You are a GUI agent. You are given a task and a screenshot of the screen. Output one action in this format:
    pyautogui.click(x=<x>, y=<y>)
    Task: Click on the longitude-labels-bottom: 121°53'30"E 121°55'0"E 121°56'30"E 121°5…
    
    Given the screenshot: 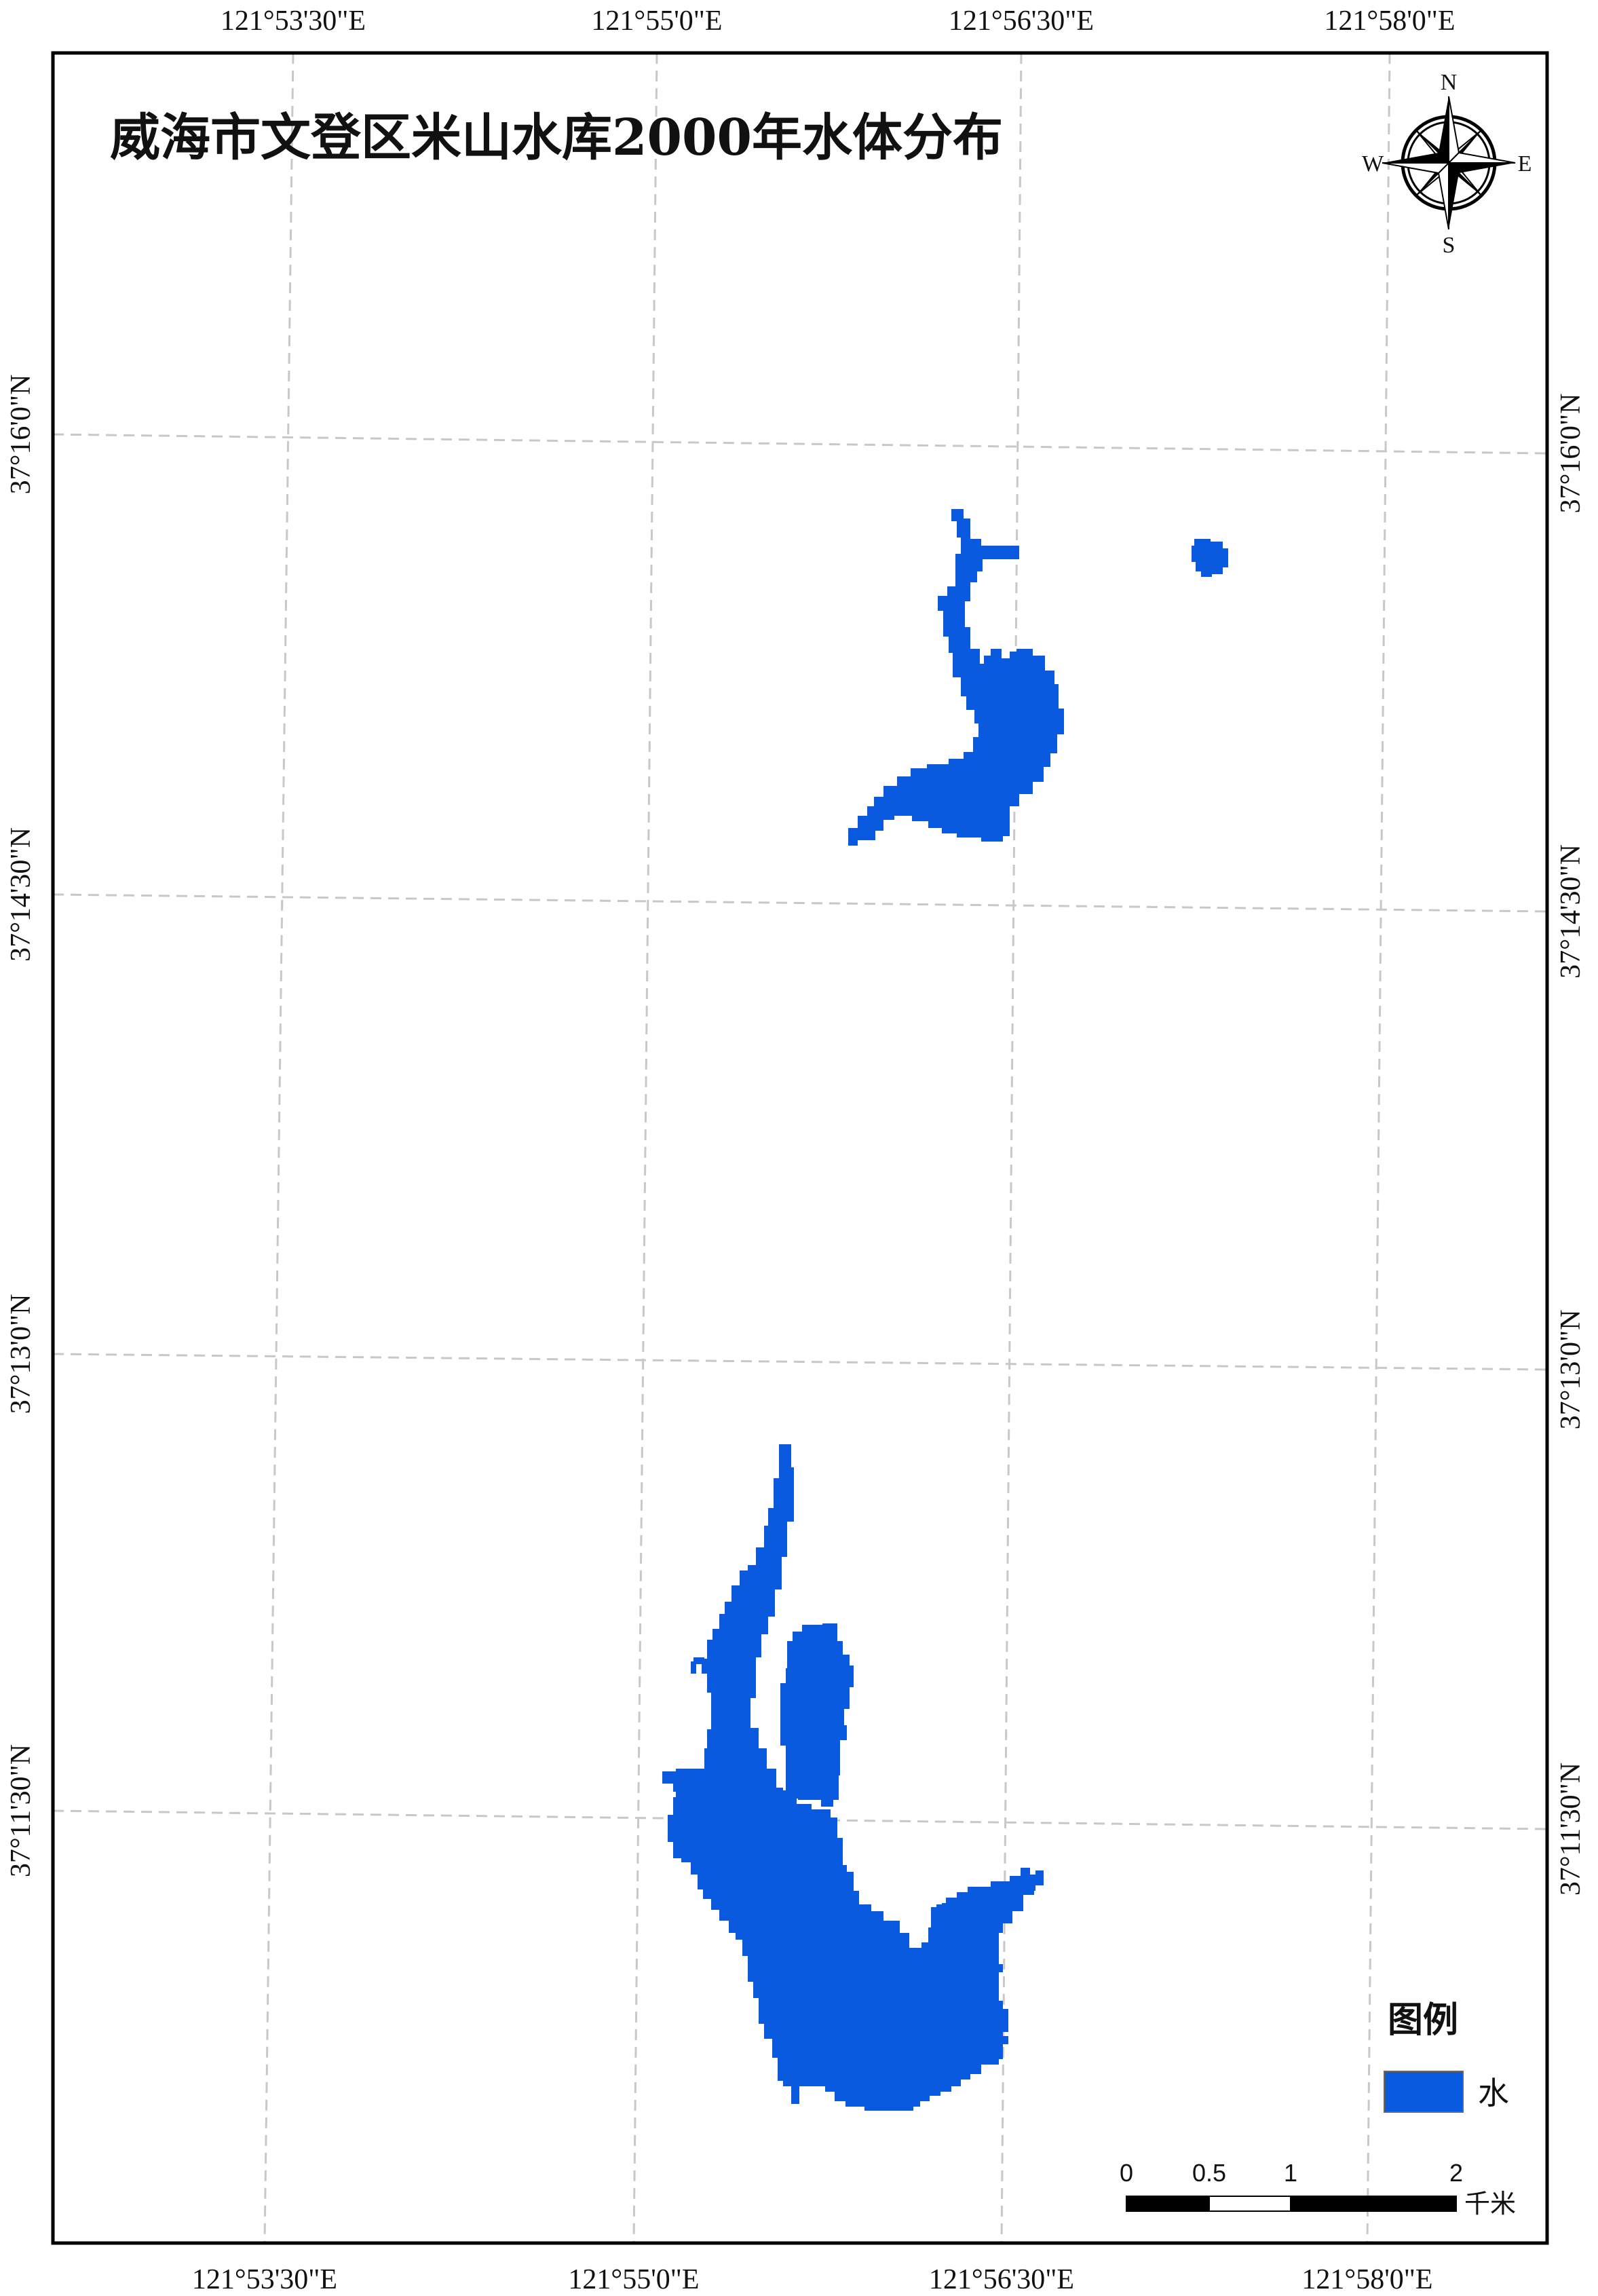 What is the action you would take?
    pyautogui.click(x=812, y=2279)
    